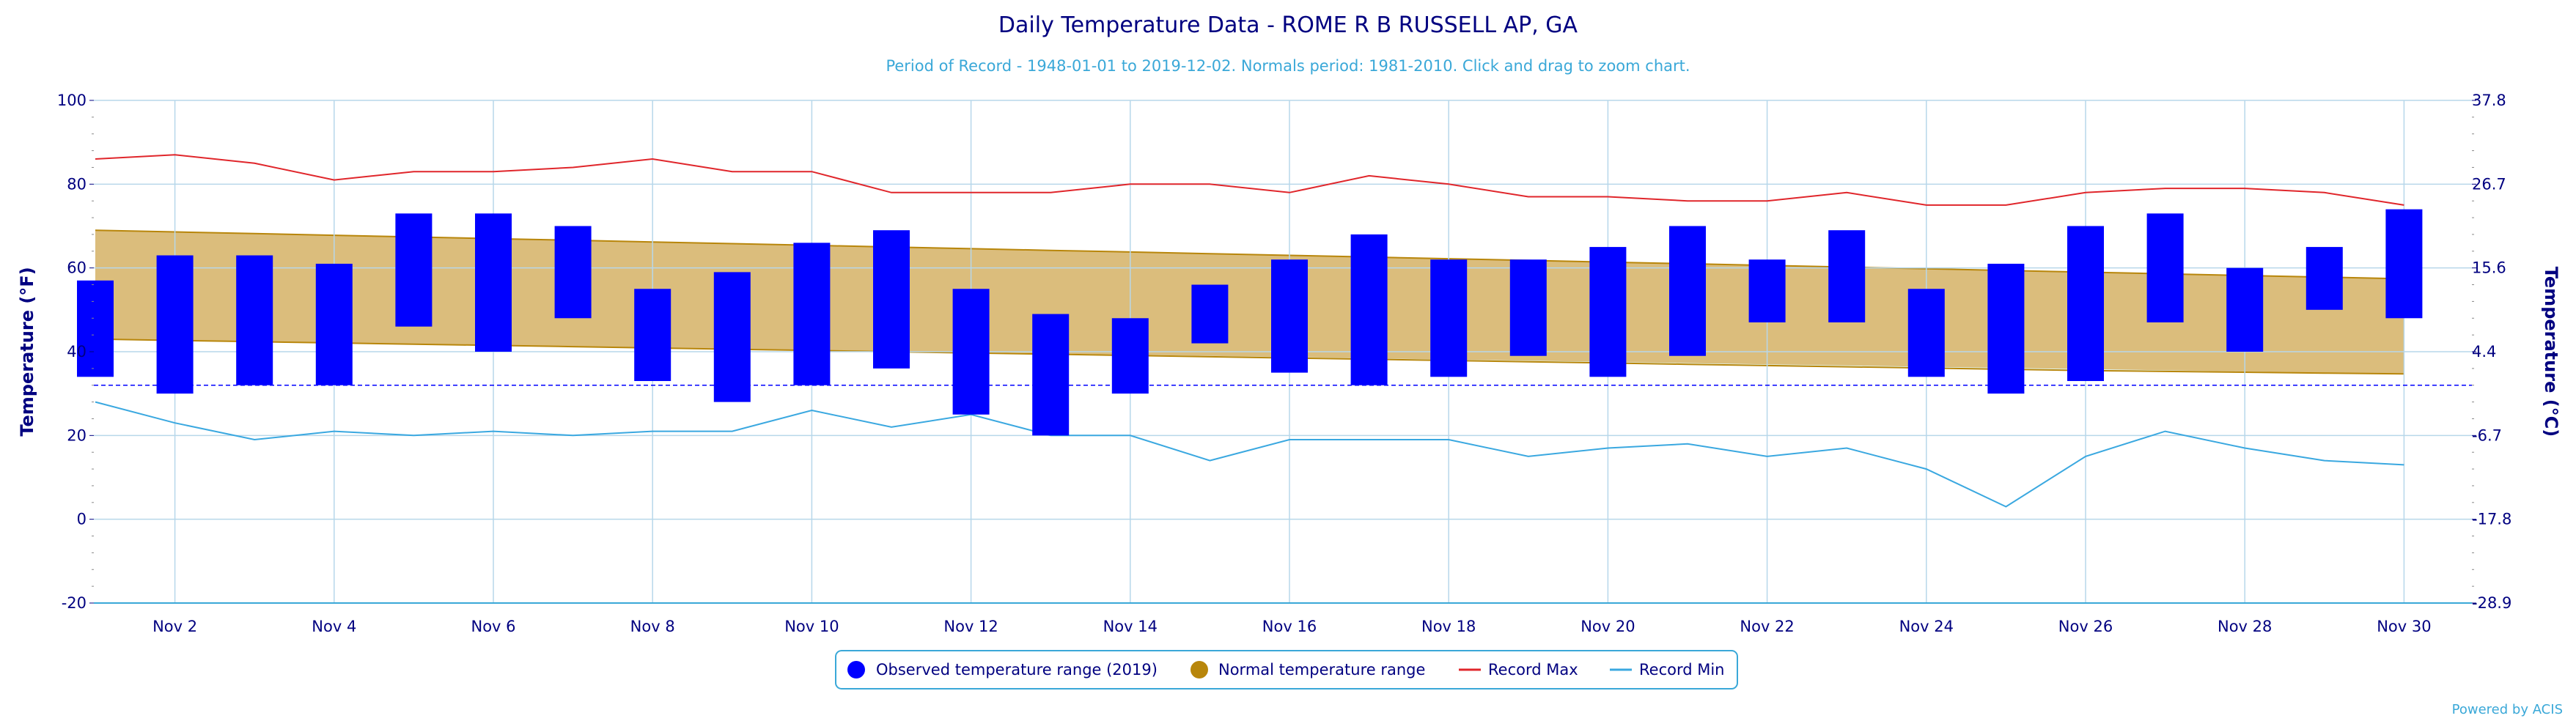 This screenshot has height=721, width=2576. What do you see at coordinates (1321, 670) in the screenshot?
I see `legend-normal-label: Normal temperature range` at bounding box center [1321, 670].